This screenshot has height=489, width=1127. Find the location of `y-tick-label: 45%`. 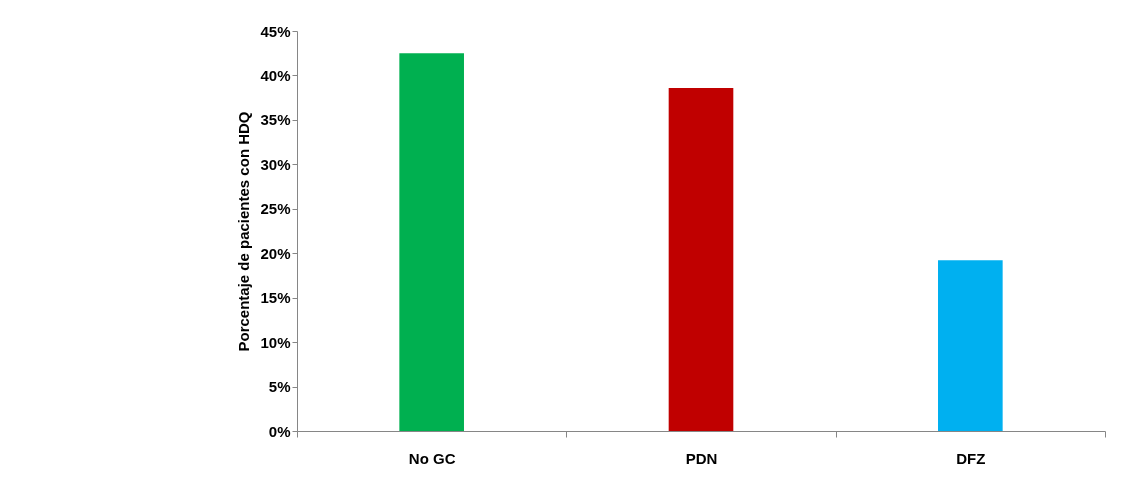

y-tick-label: 45% is located at coordinates (275, 31).